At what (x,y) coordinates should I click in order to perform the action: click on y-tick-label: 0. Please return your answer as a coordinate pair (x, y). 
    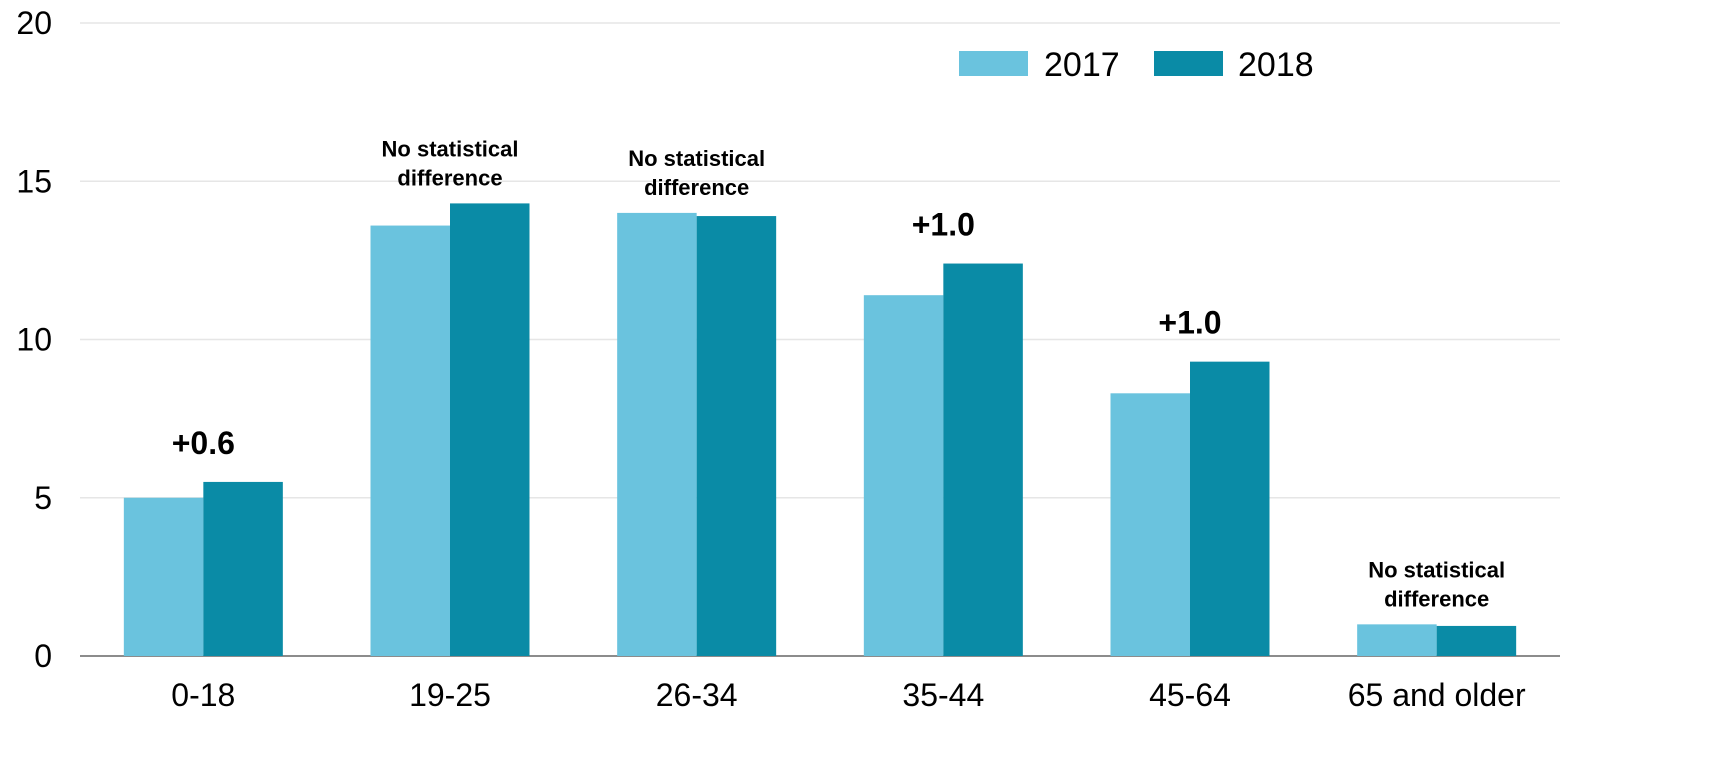
    Looking at the image, I should click on (43, 656).